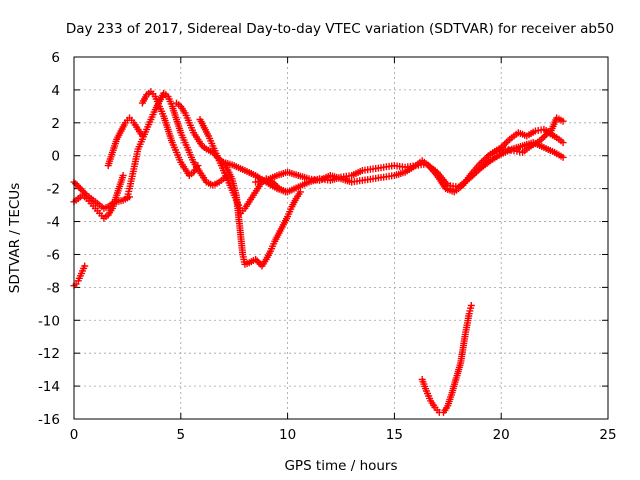 The width and height of the screenshot is (640, 480). Describe the element at coordinates (49, 321) in the screenshot. I see `y-tick-label: -10` at that location.